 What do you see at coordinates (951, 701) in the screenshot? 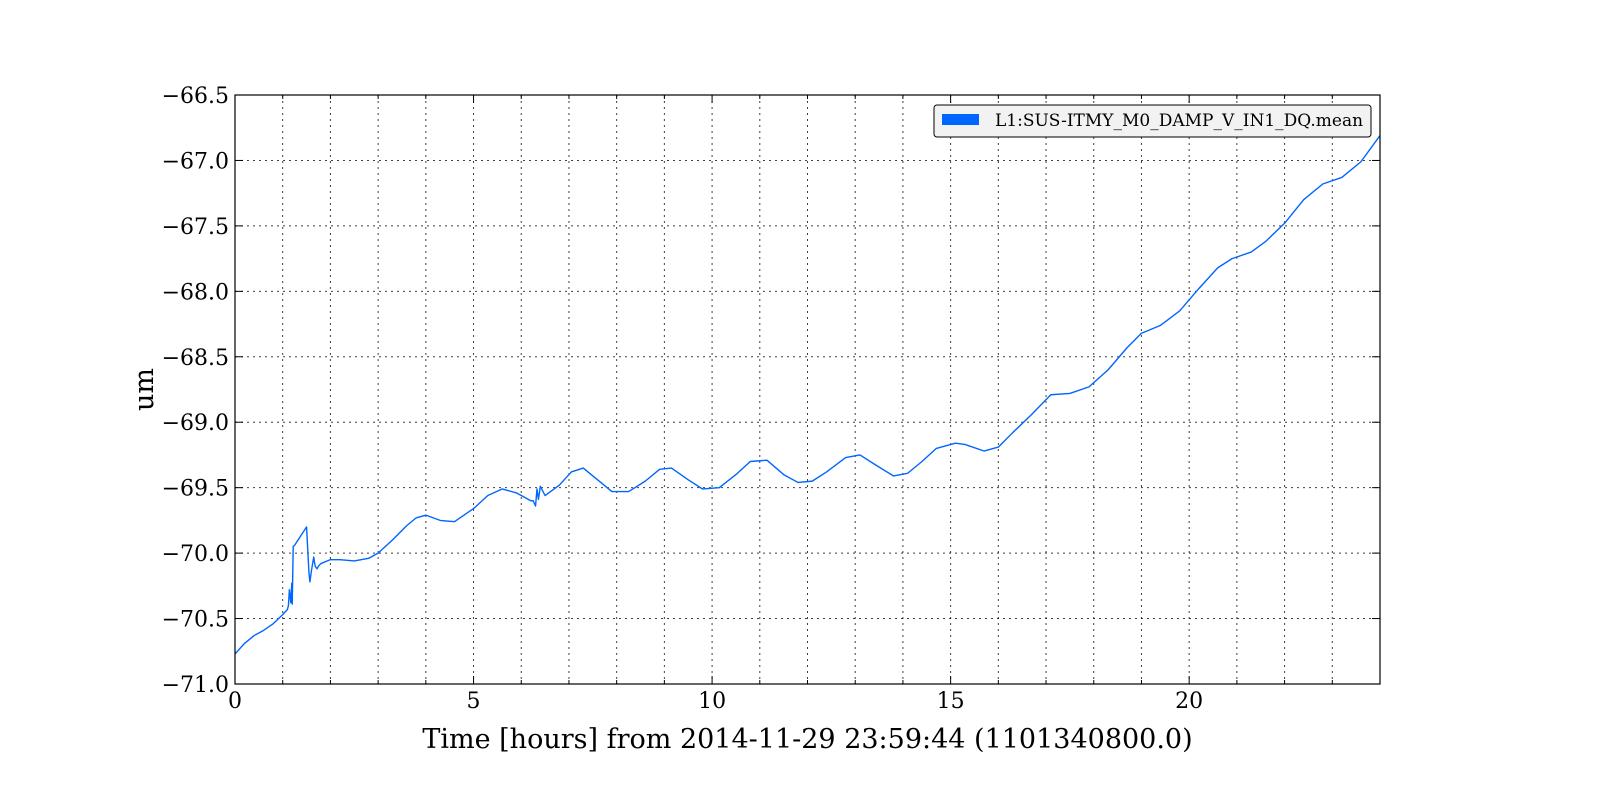
I see `x-tick-label: 15` at bounding box center [951, 701].